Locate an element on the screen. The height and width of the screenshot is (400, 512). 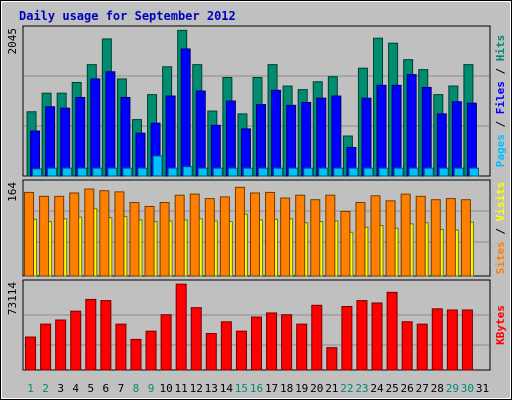
day-label-28: 28 is located at coordinates (437, 388).